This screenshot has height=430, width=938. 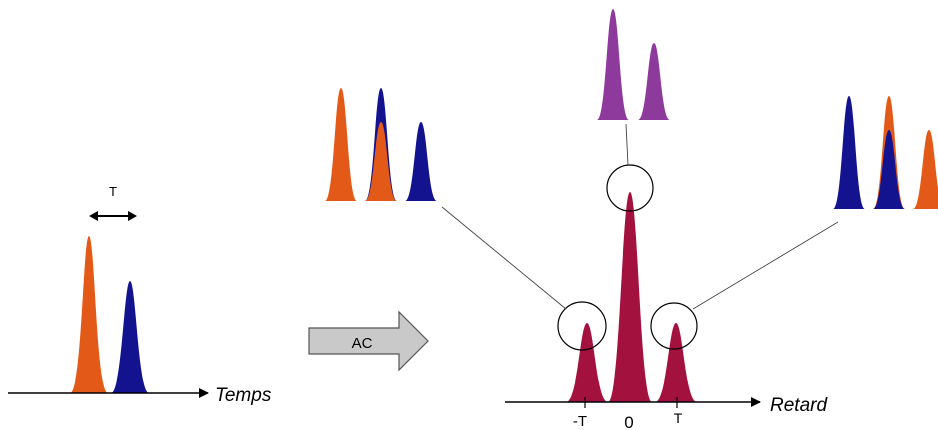 What do you see at coordinates (627, 144) in the screenshot?
I see `connector-zero` at bounding box center [627, 144].